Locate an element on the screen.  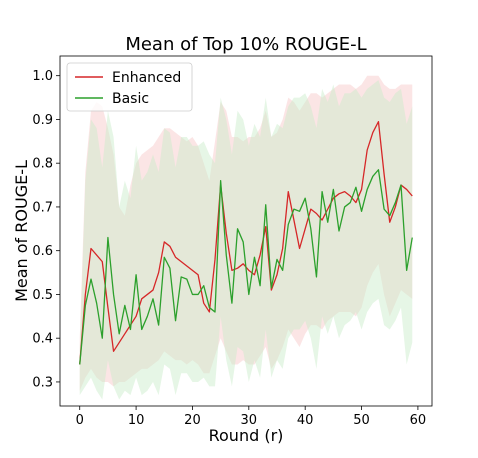
x-tick-label: 30 is located at coordinates (249, 420).